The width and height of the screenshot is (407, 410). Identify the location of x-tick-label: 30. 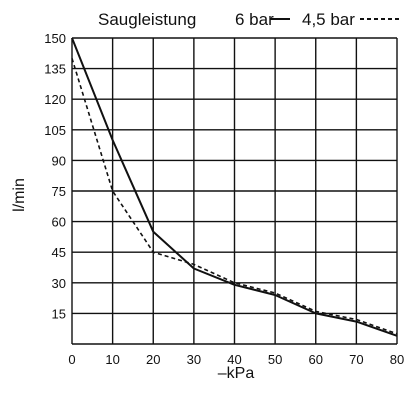
(194, 359).